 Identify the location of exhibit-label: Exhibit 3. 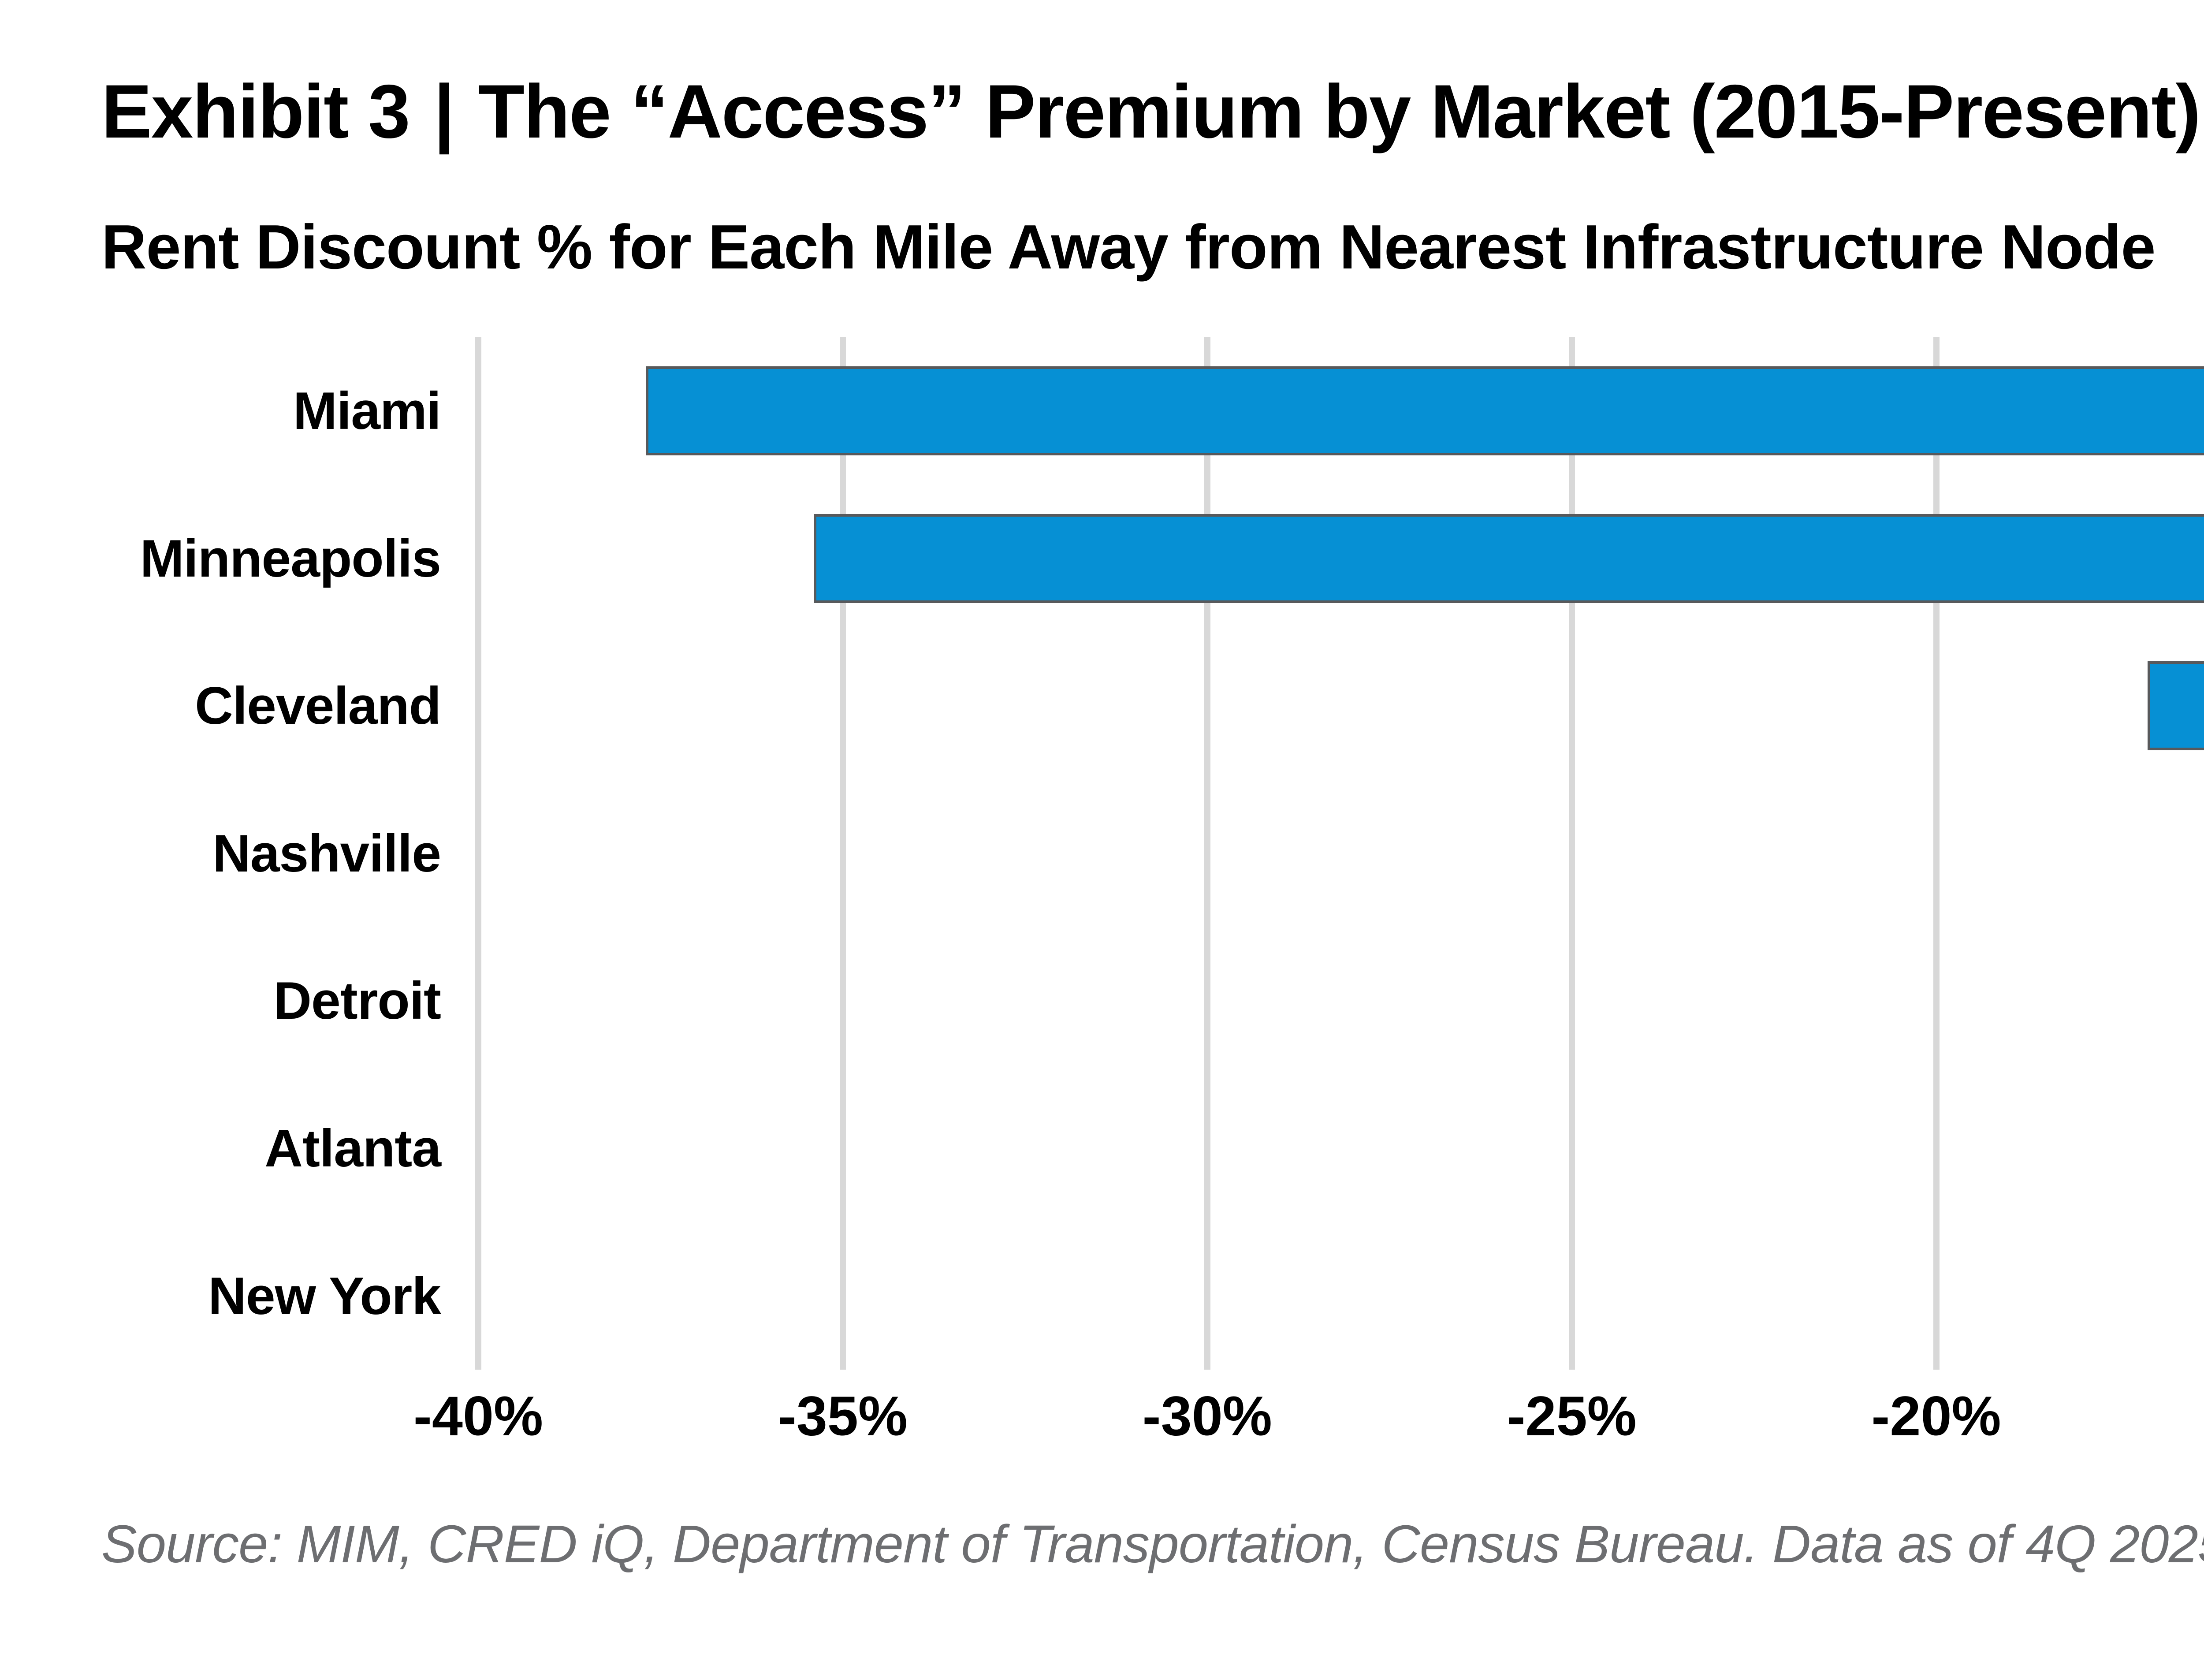
(256, 112).